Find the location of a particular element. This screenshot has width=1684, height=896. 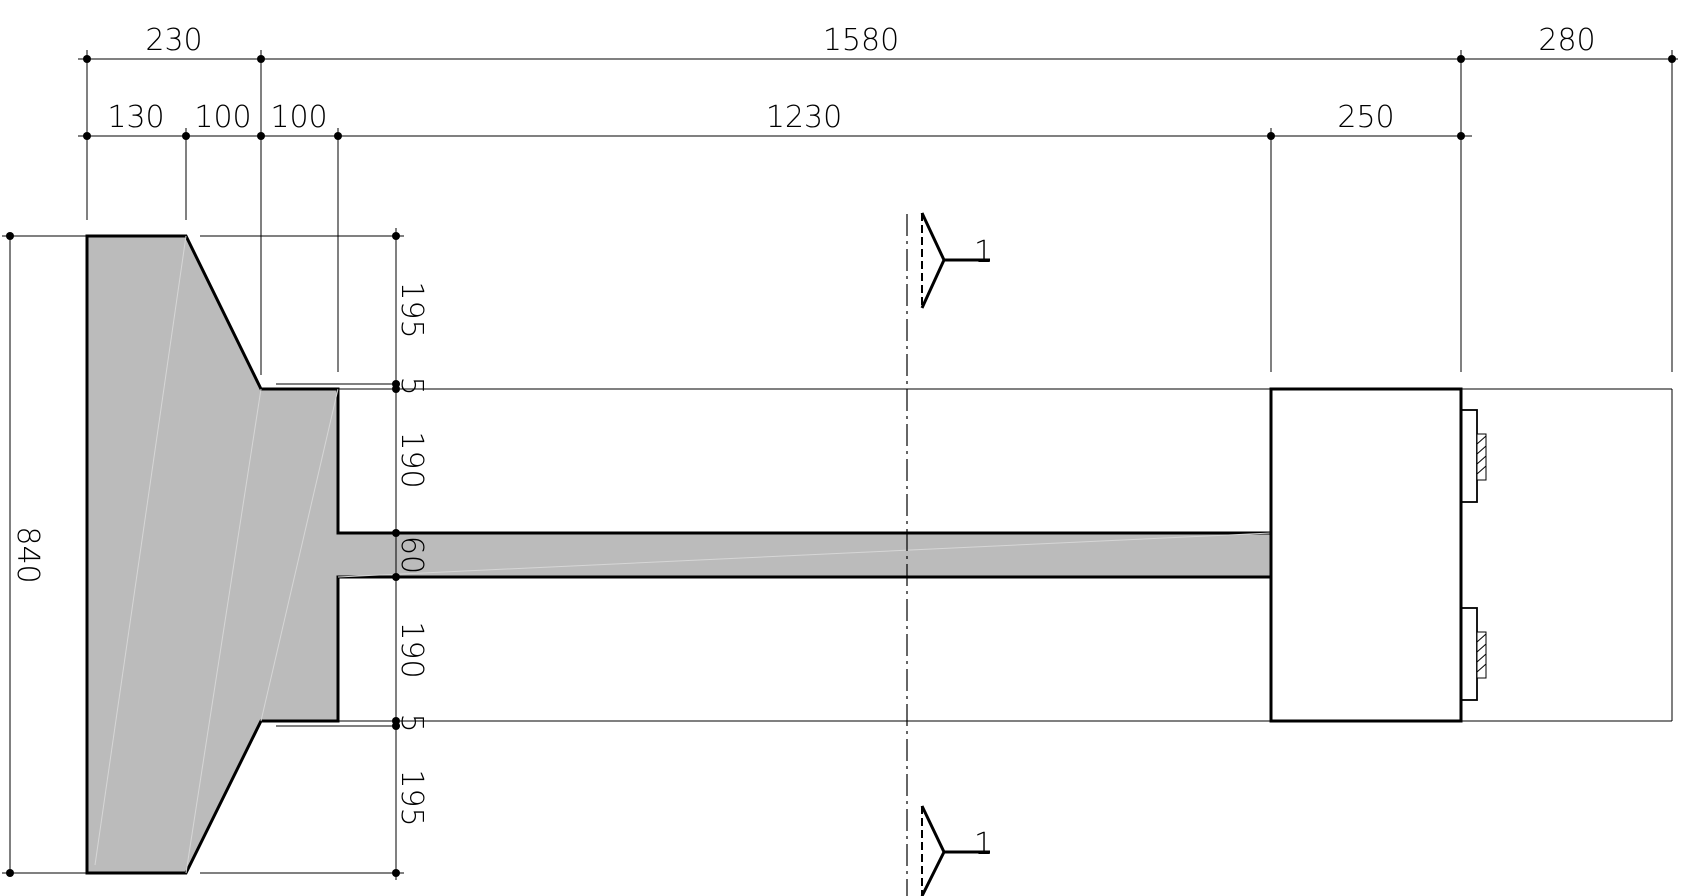

section-marker-top: 1 is located at coordinates (956, 260).